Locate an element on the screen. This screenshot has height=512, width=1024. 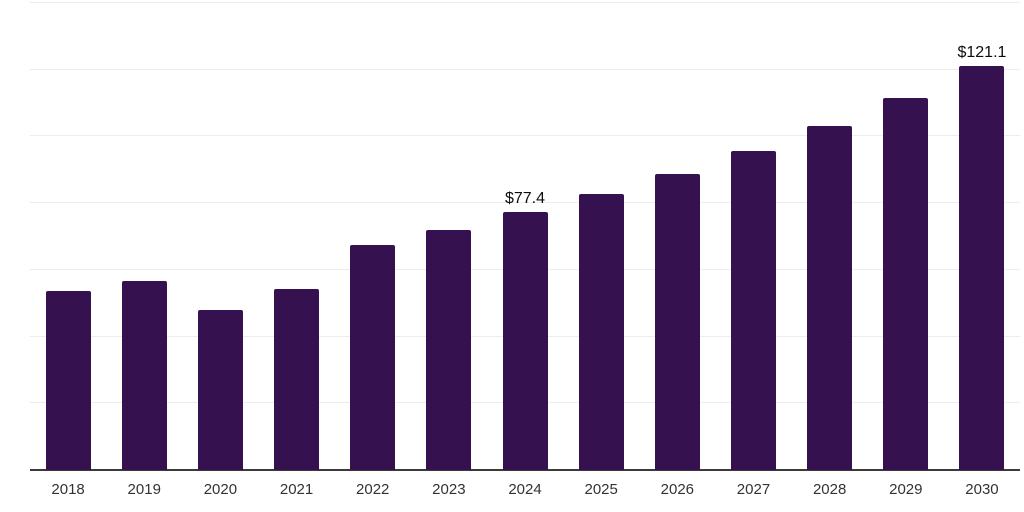
bar-cell-2029 is located at coordinates (906, 236).